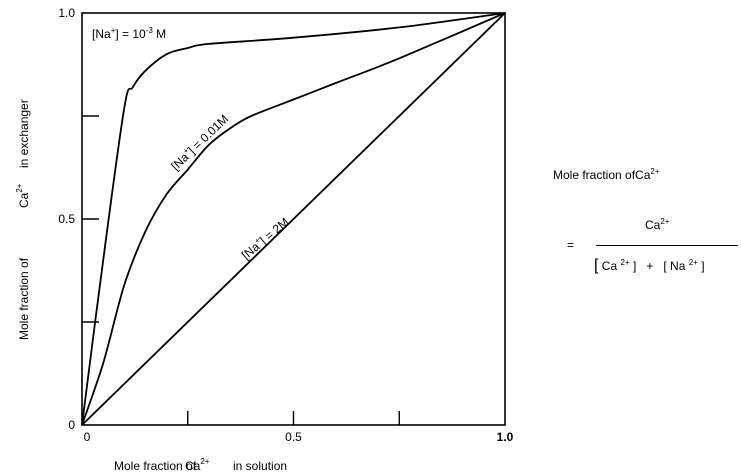 The width and height of the screenshot is (741, 476). I want to click on curve-label-0.01M: [Na+] = 0.01M, so click(199, 142).